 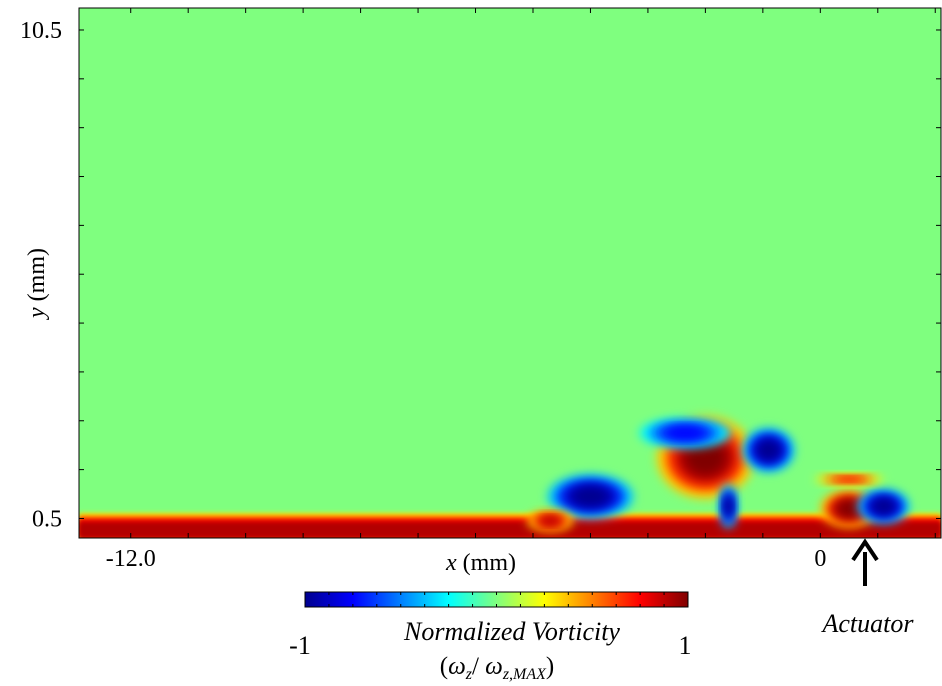 I want to click on x-axis-variable: x, so click(x=451, y=563).